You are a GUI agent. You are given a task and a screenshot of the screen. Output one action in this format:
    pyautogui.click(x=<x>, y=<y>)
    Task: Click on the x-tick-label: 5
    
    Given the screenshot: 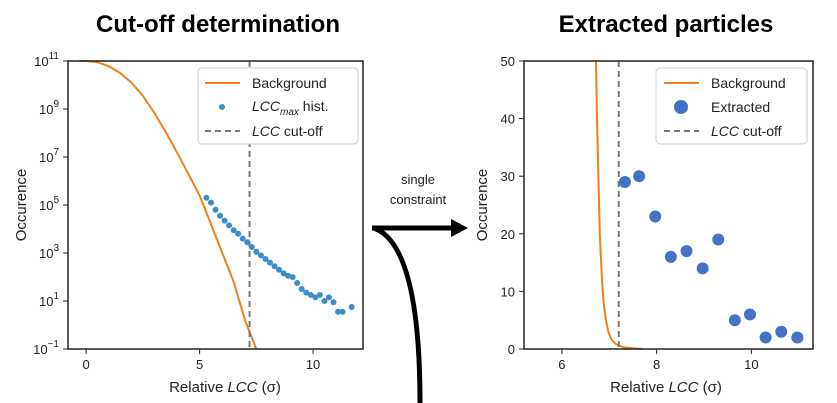 What is the action you would take?
    pyautogui.click(x=199, y=364)
    